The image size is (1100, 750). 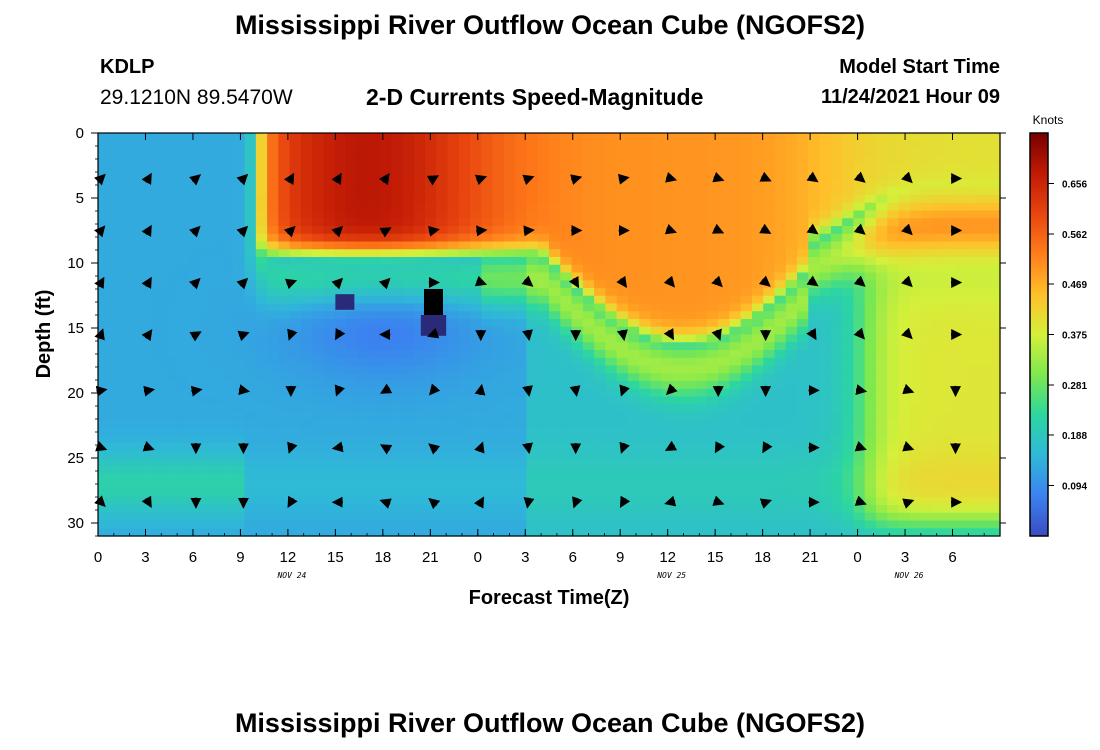 I want to click on heatmap-anomaly-cell, so click(x=345, y=302).